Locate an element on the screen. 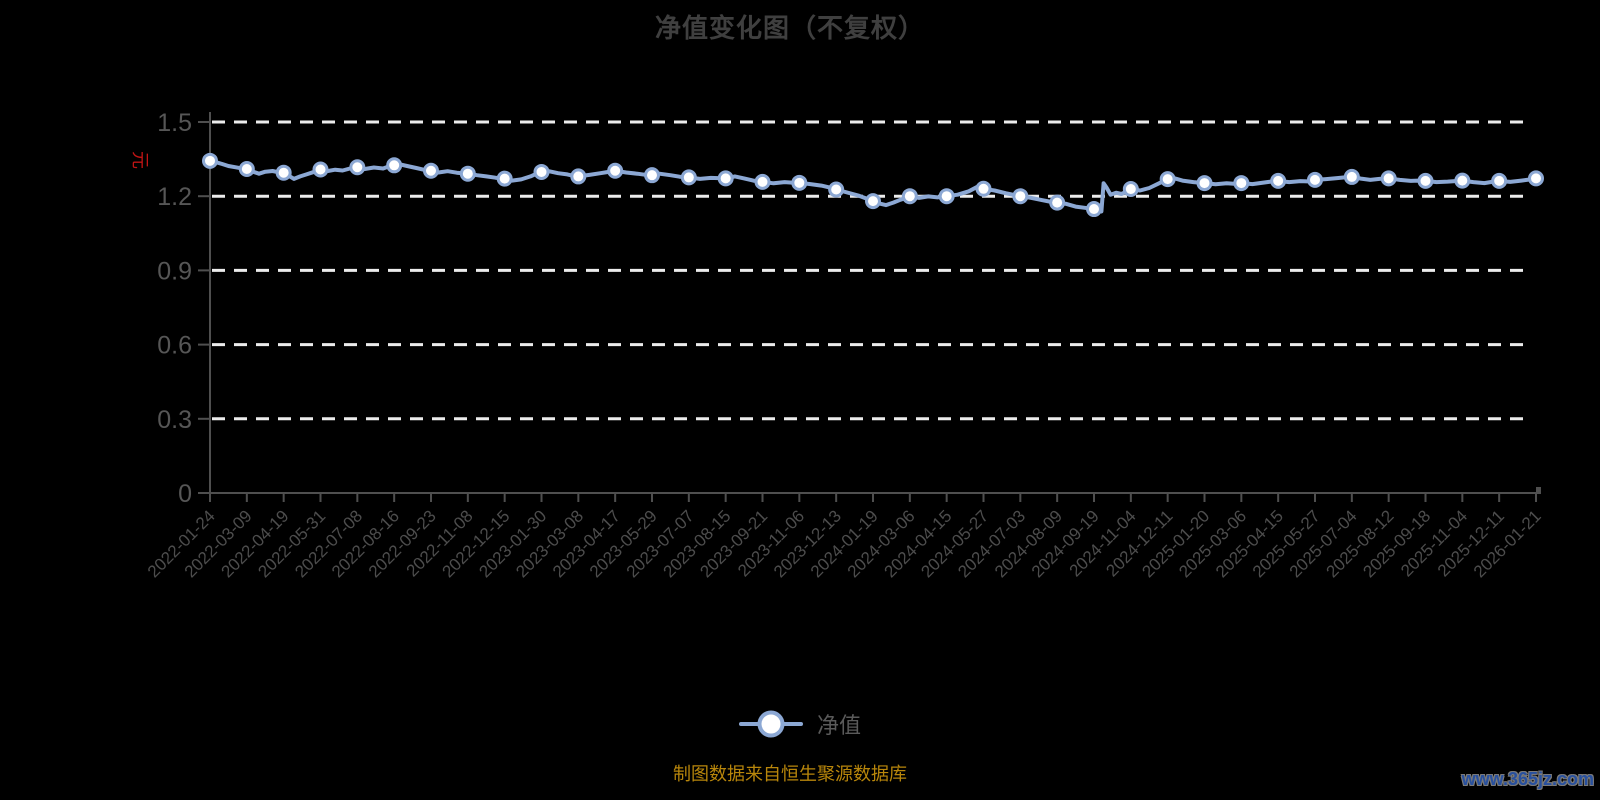 The height and width of the screenshot is (800, 1600). y-tick-label: 0.3 is located at coordinates (174, 420).